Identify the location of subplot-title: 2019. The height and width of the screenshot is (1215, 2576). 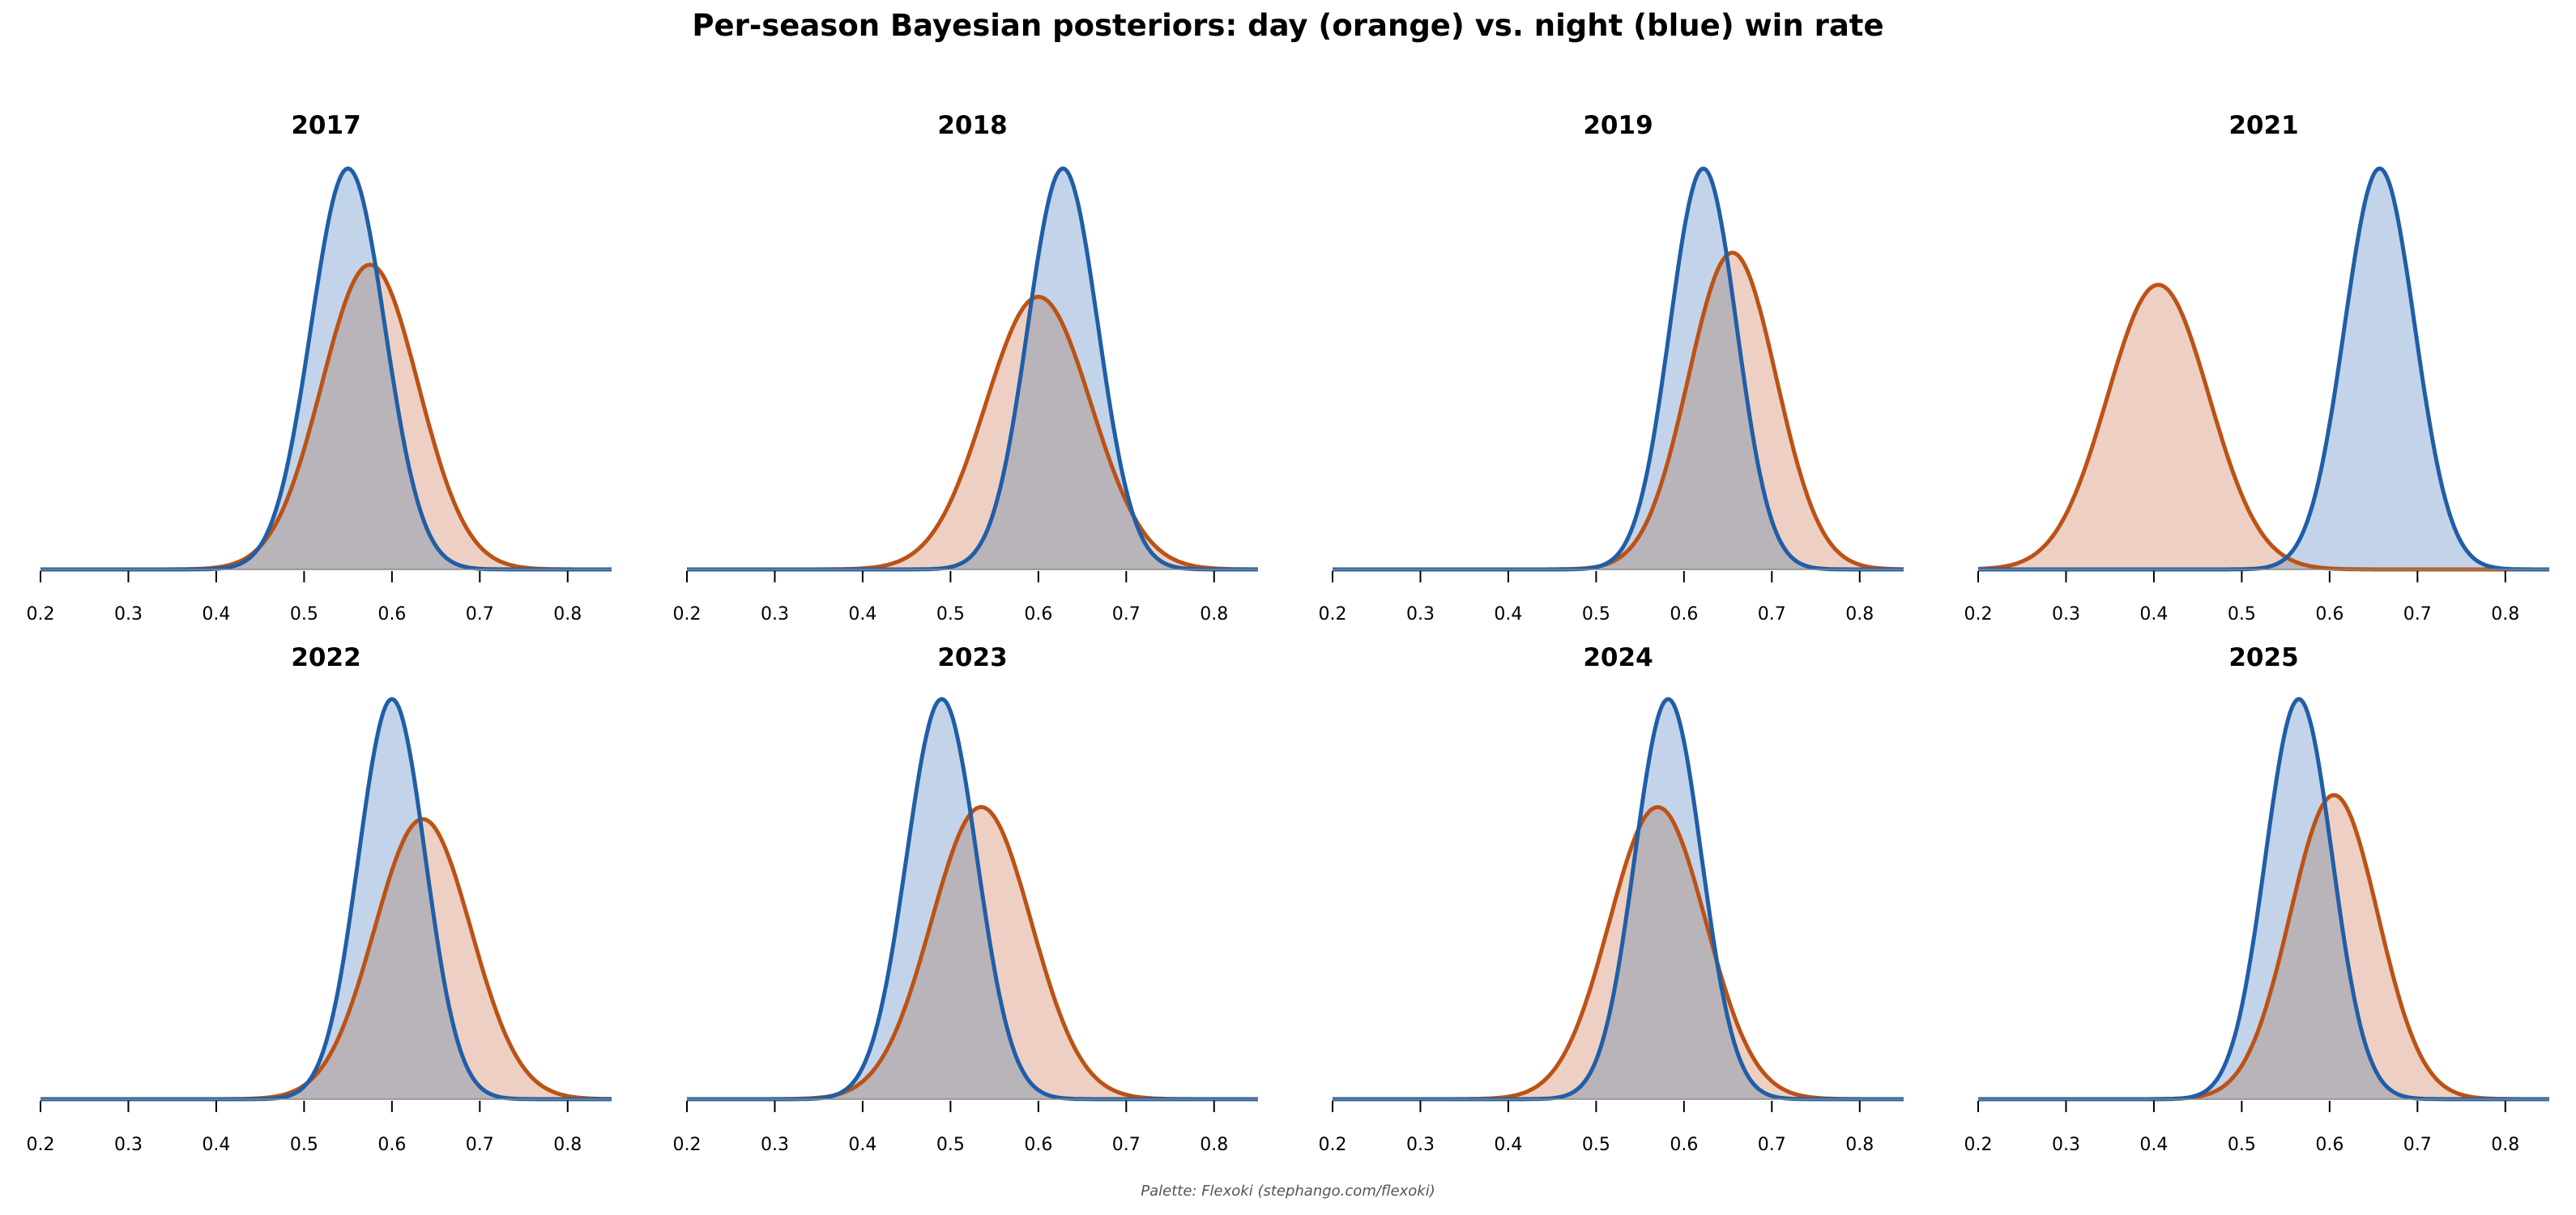
(1618, 125).